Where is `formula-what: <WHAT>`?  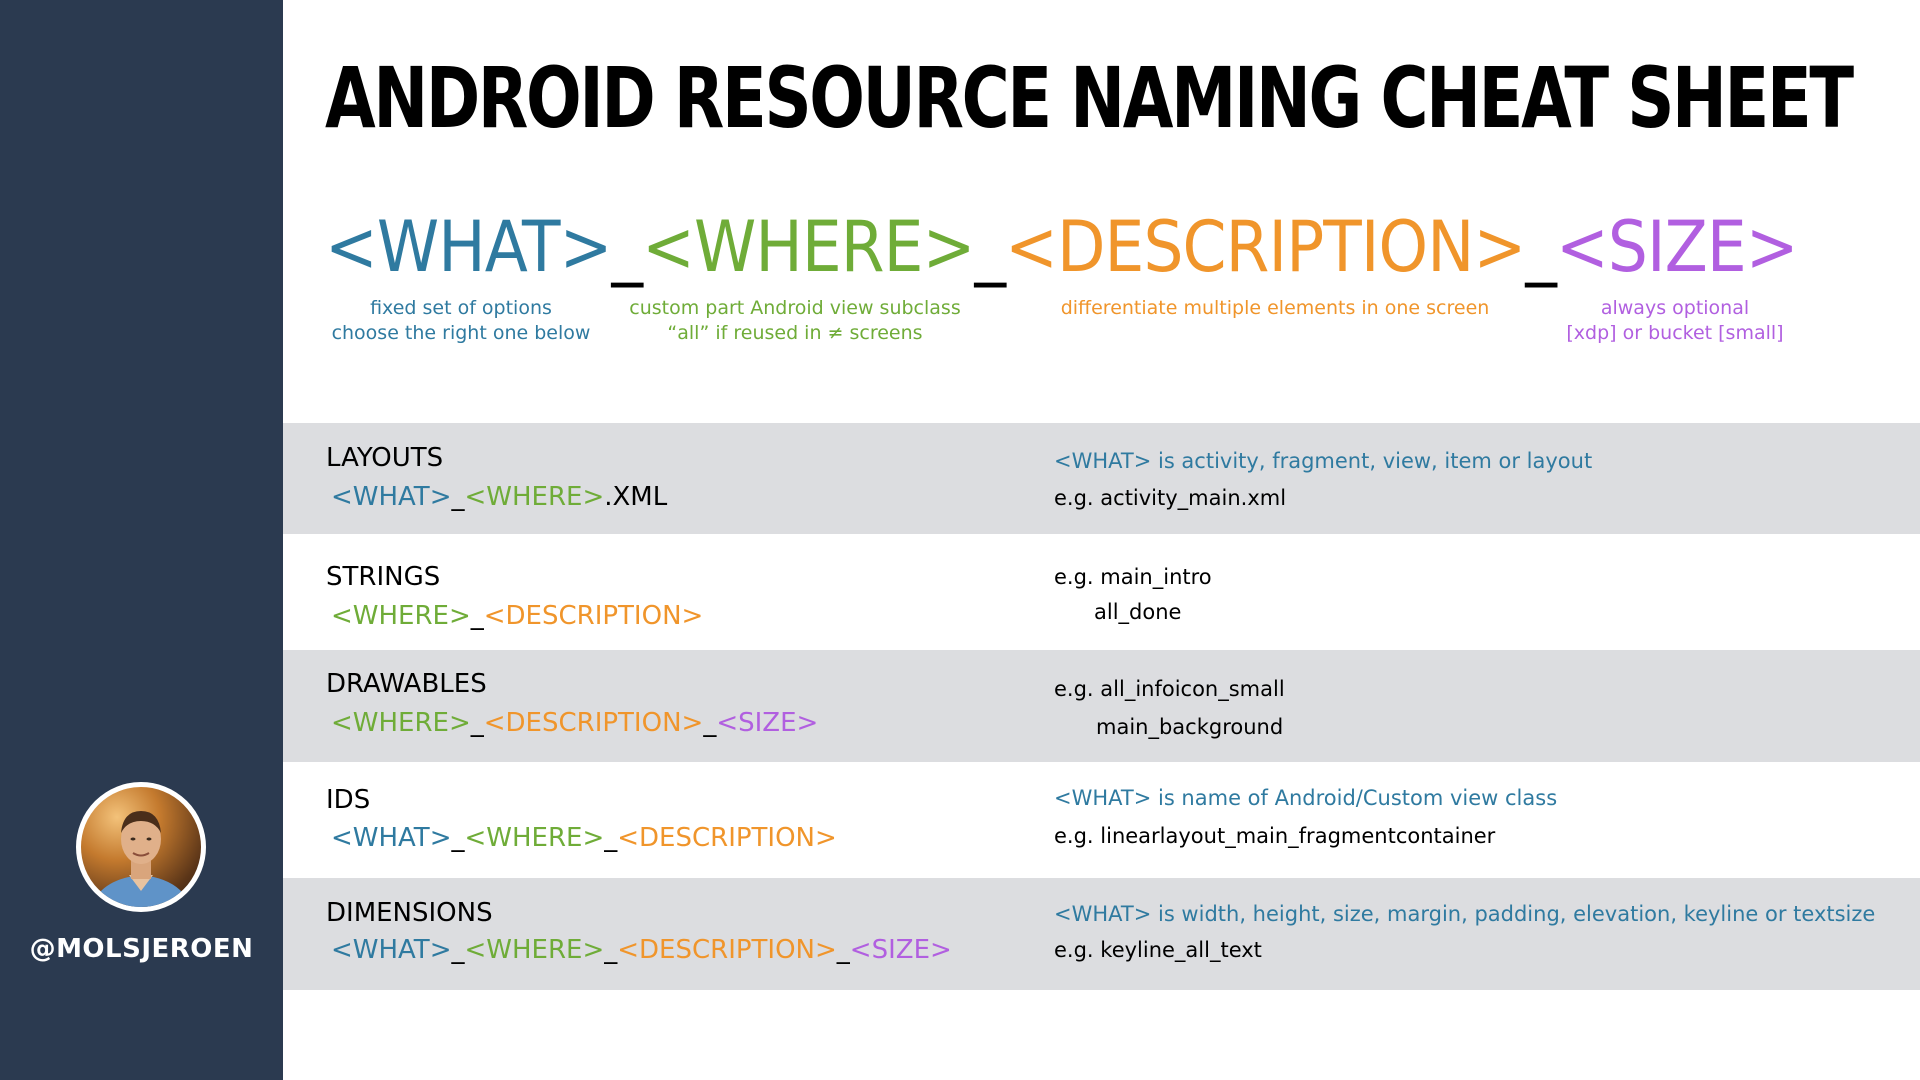 formula-what: <WHAT> is located at coordinates (468, 247).